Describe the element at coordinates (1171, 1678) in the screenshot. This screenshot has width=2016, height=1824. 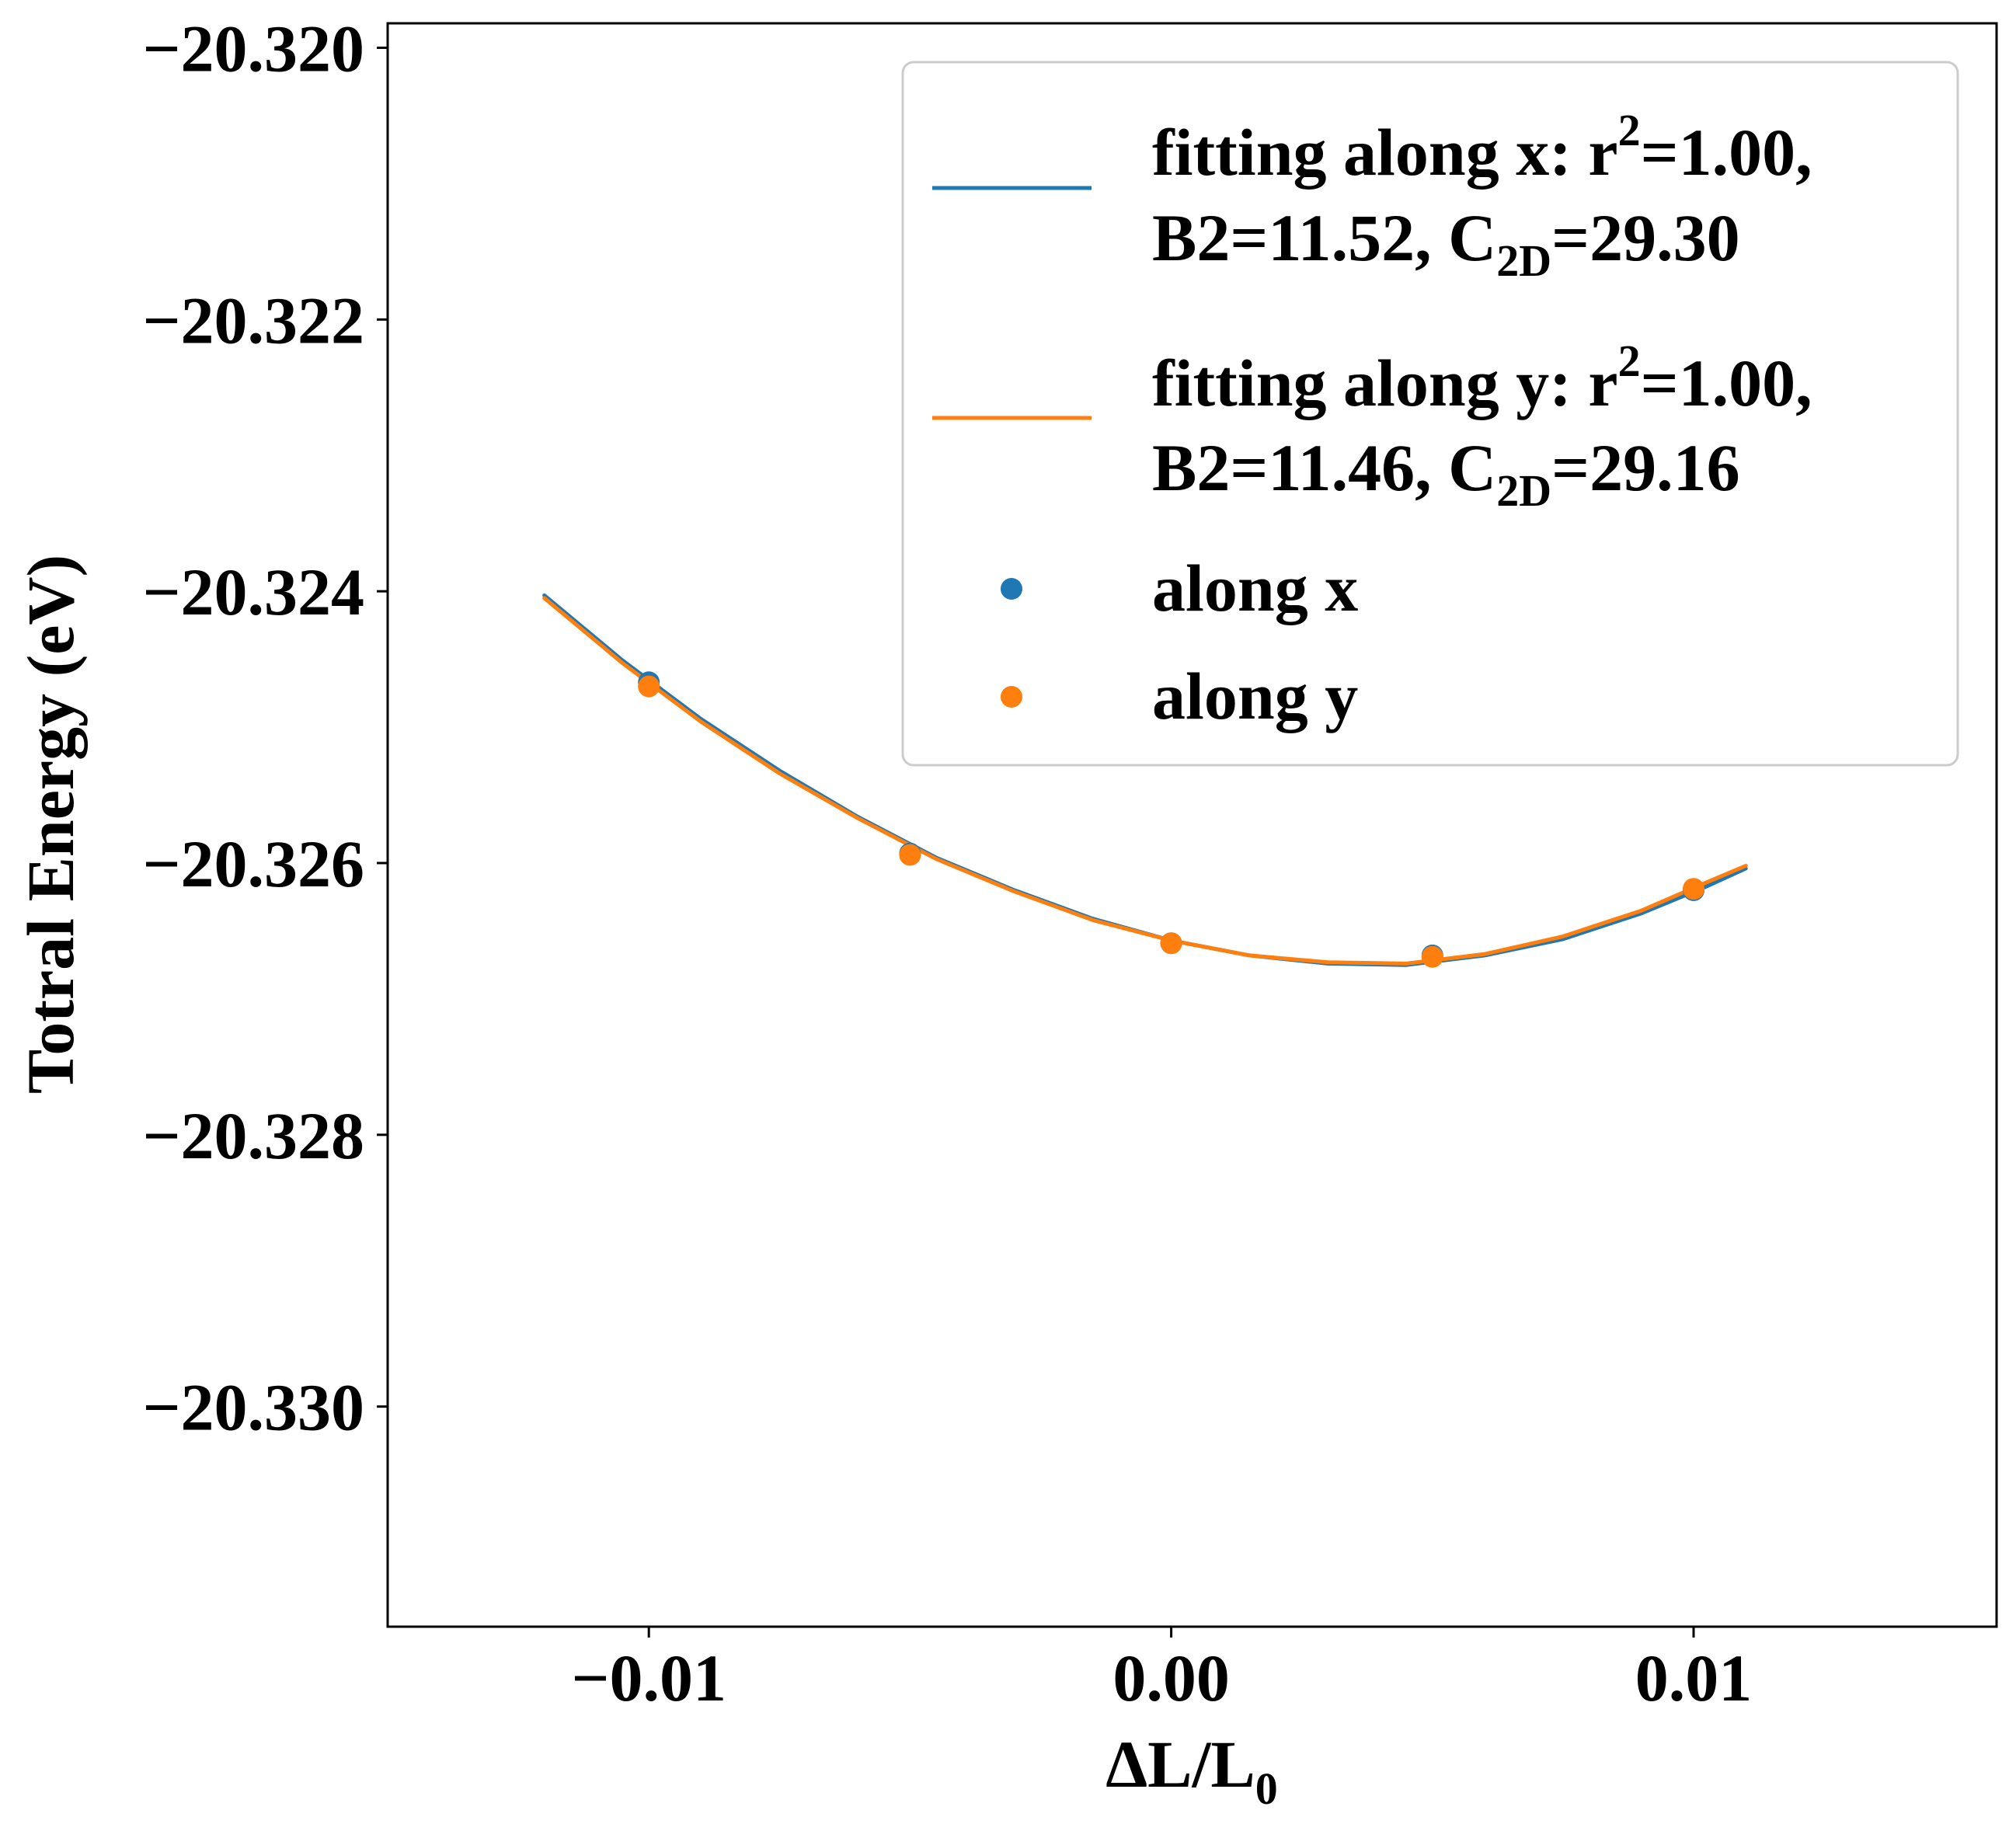
I see `x-tick-label: 0.00` at that location.